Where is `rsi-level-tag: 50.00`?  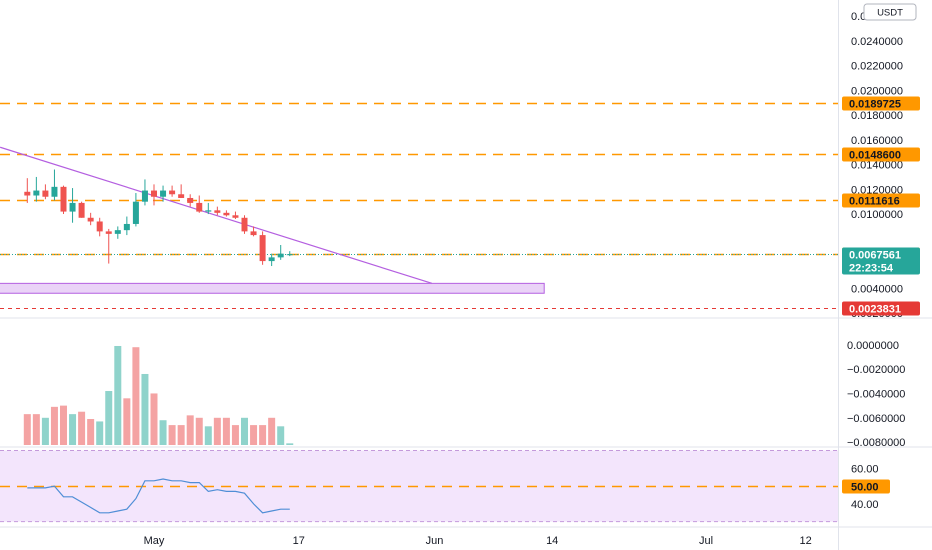
rsi-level-tag: 50.00 is located at coordinates (866, 486).